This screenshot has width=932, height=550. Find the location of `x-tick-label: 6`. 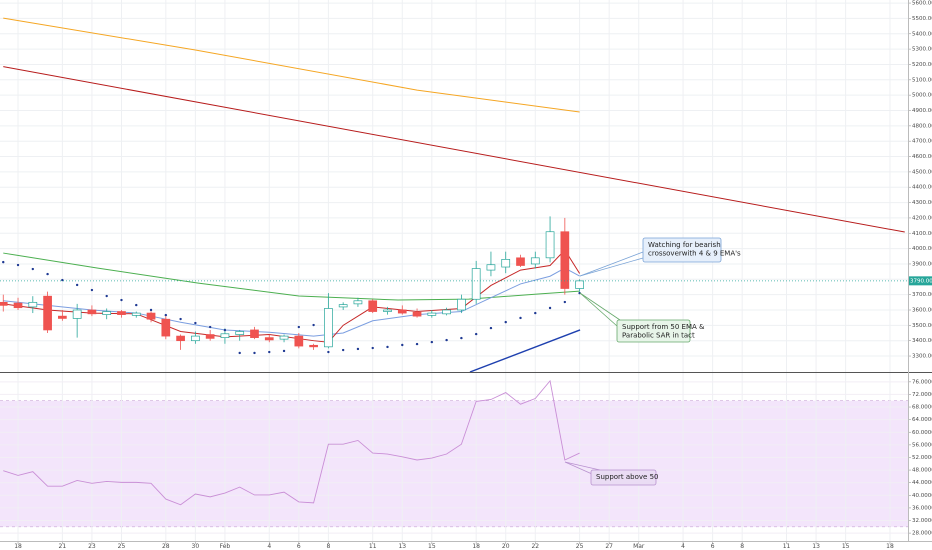

x-tick-label: 6 is located at coordinates (713, 546).